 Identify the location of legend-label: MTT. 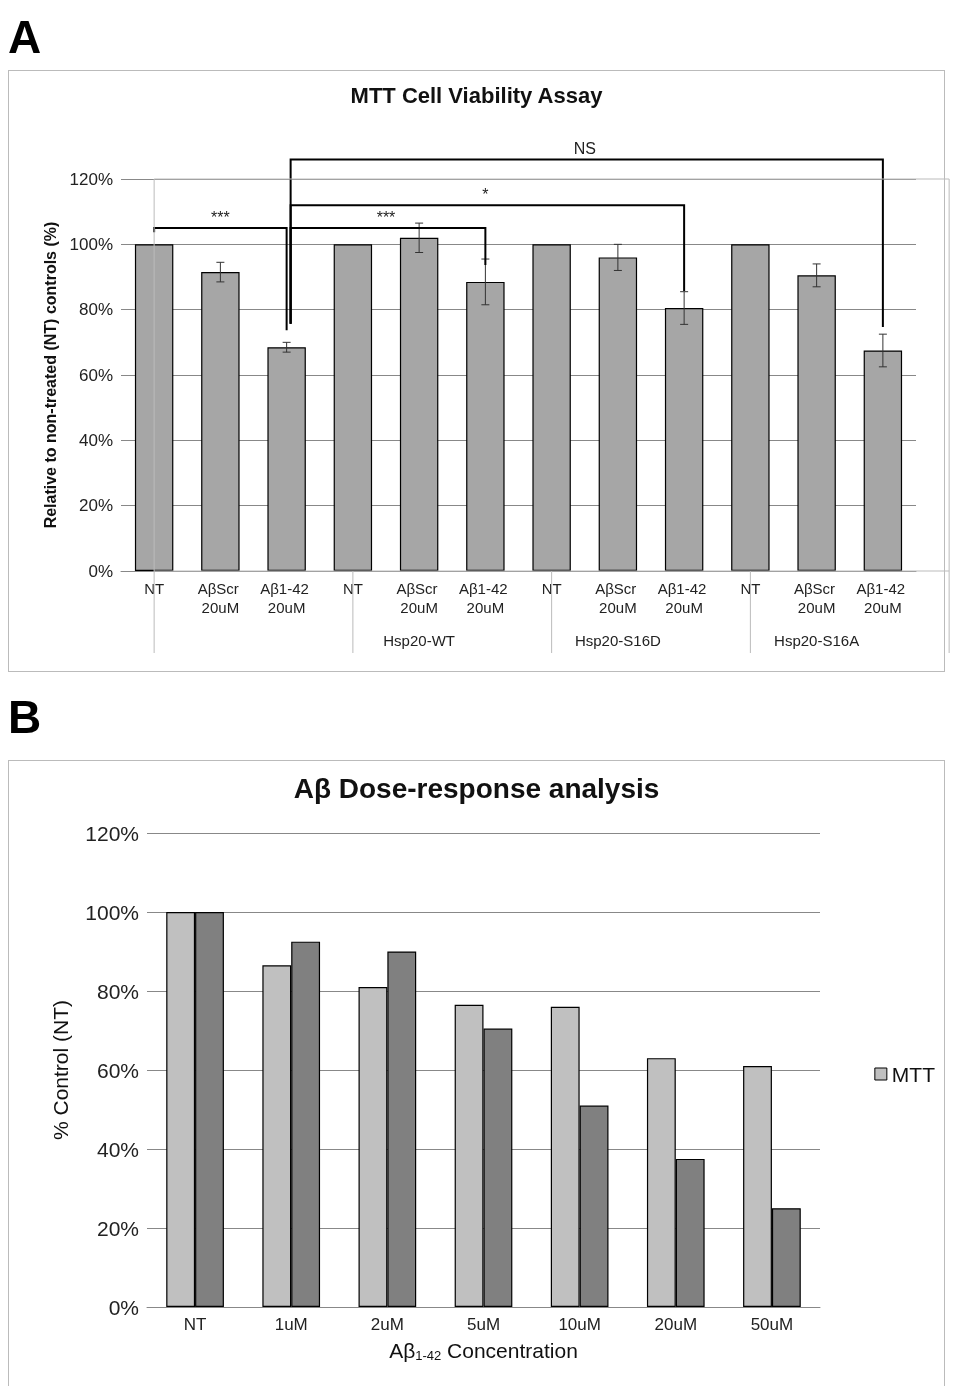
(913, 1074).